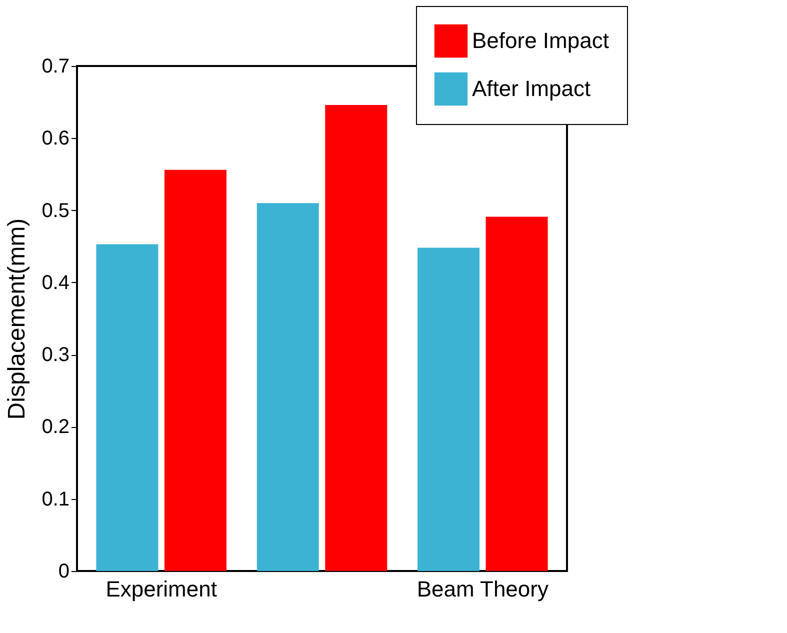 Image resolution: width=787 pixels, height=633 pixels. What do you see at coordinates (56, 283) in the screenshot?
I see `y-tick-label: 0.4` at bounding box center [56, 283].